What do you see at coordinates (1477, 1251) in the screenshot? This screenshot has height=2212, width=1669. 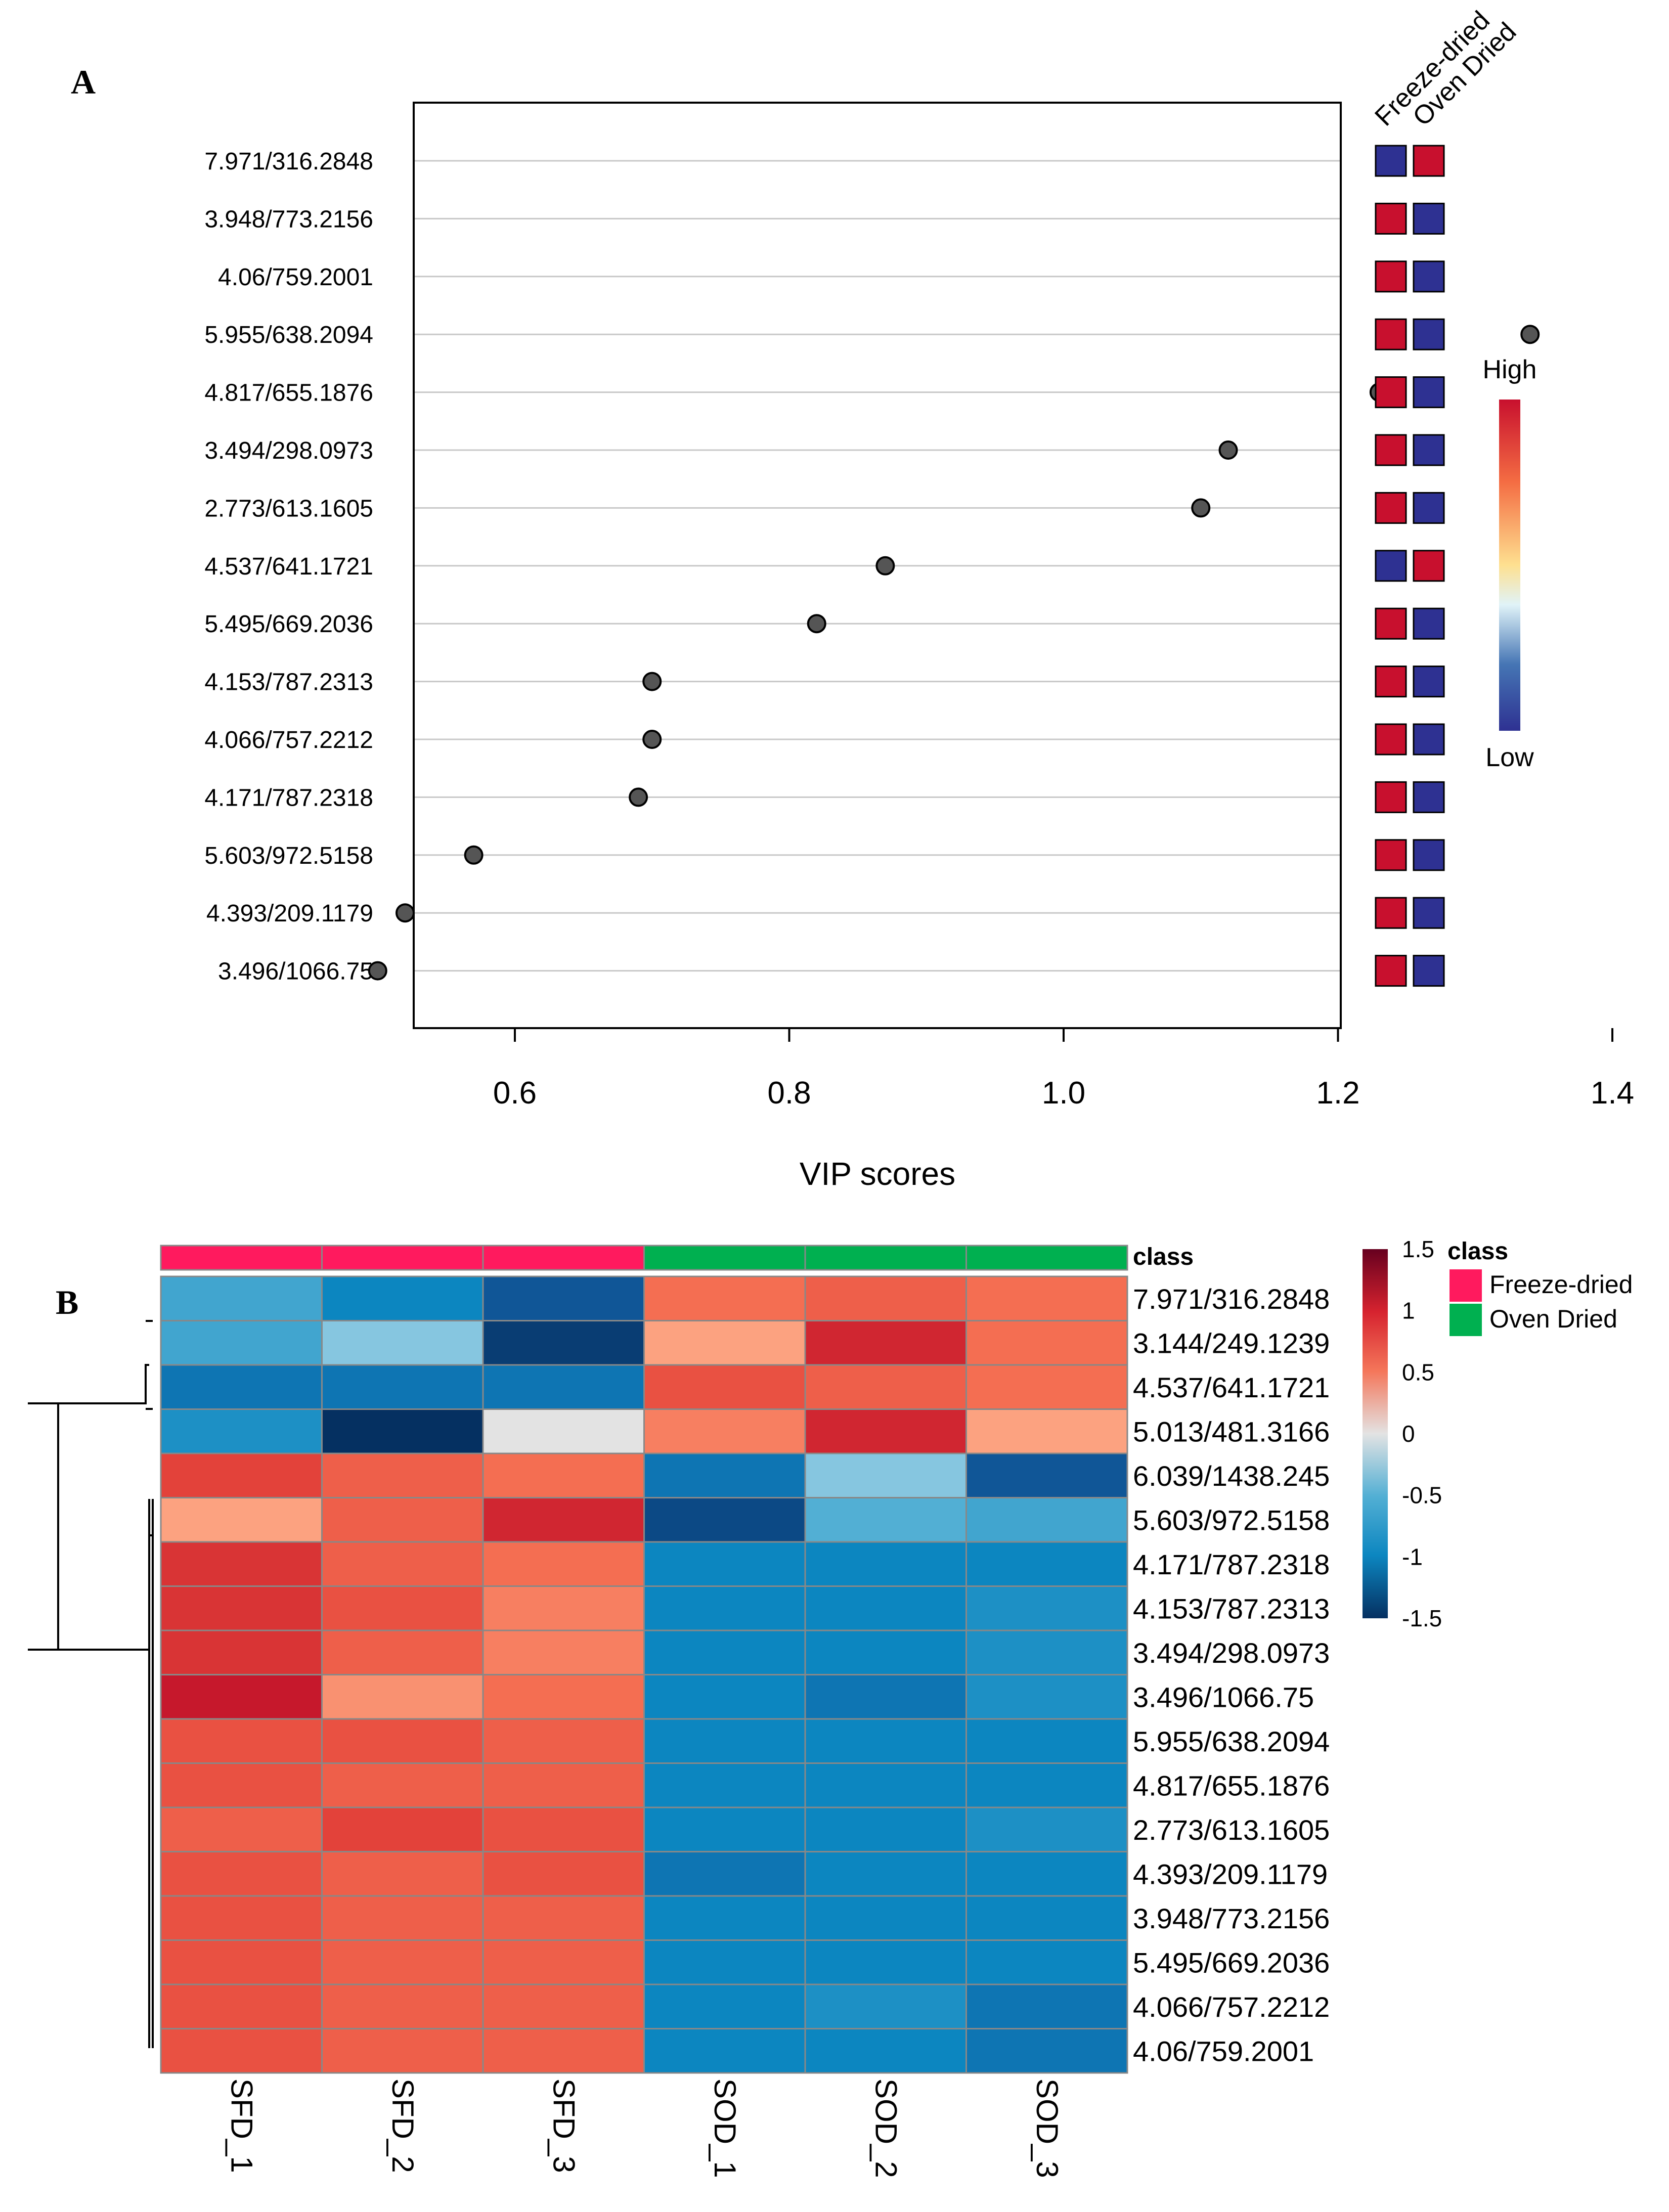 I see `legend-title: class` at bounding box center [1477, 1251].